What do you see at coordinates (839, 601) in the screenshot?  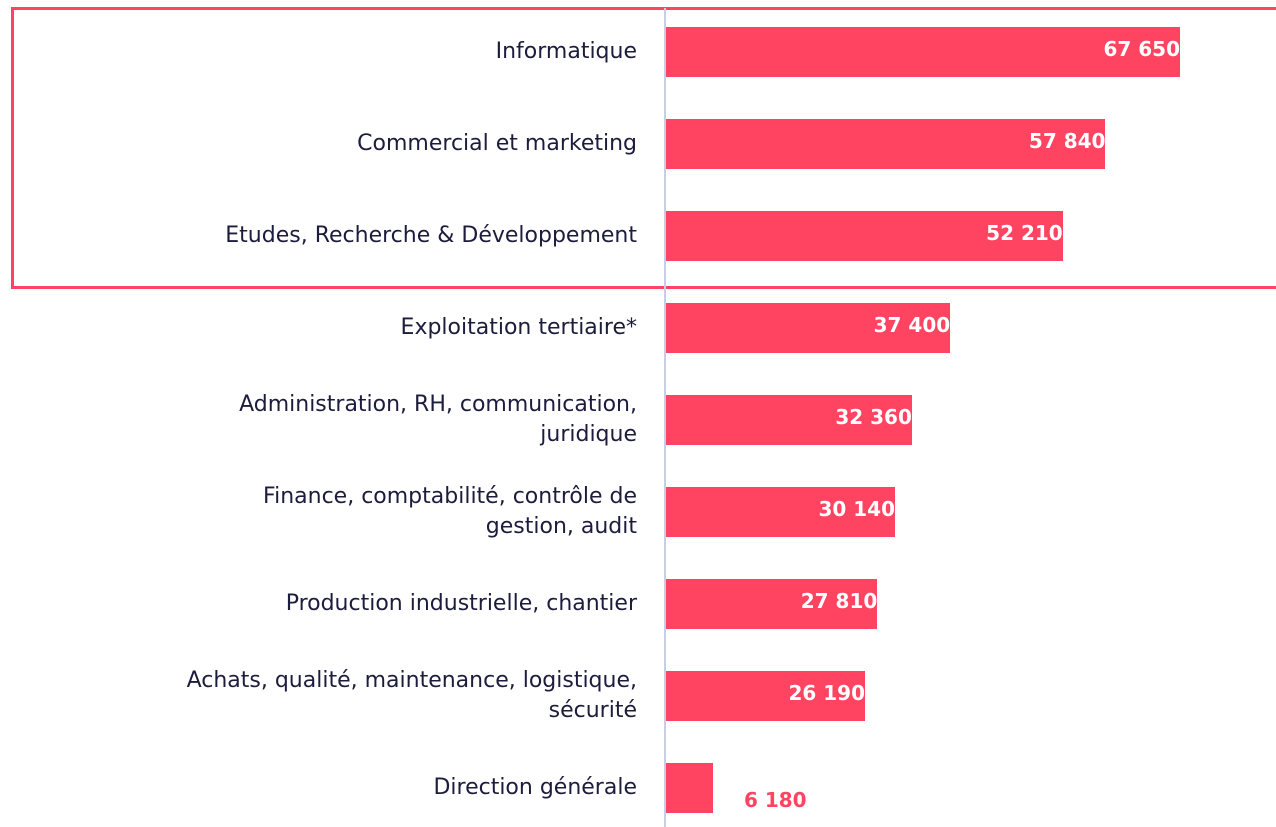 I see `value-label: 27 810` at bounding box center [839, 601].